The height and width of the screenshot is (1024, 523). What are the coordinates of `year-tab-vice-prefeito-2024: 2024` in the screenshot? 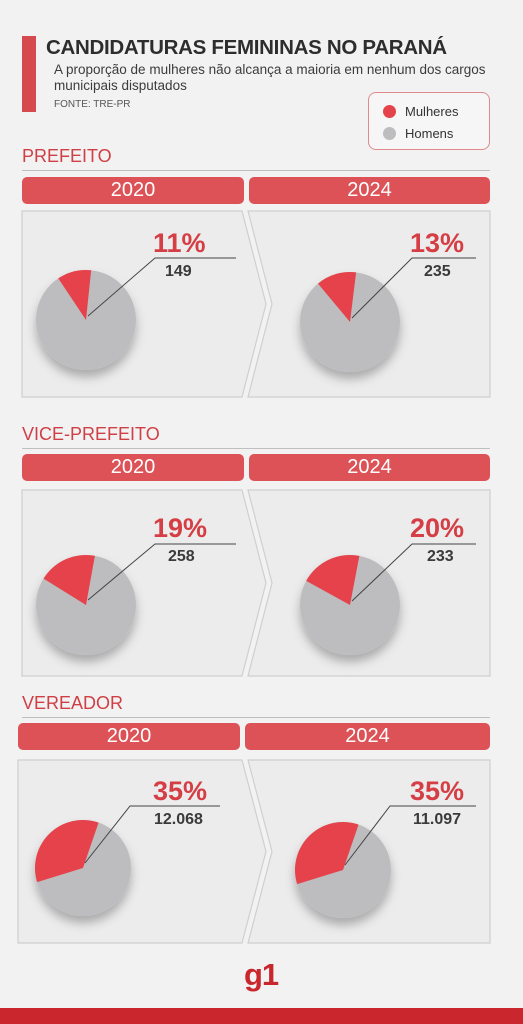 It's located at (369, 467).